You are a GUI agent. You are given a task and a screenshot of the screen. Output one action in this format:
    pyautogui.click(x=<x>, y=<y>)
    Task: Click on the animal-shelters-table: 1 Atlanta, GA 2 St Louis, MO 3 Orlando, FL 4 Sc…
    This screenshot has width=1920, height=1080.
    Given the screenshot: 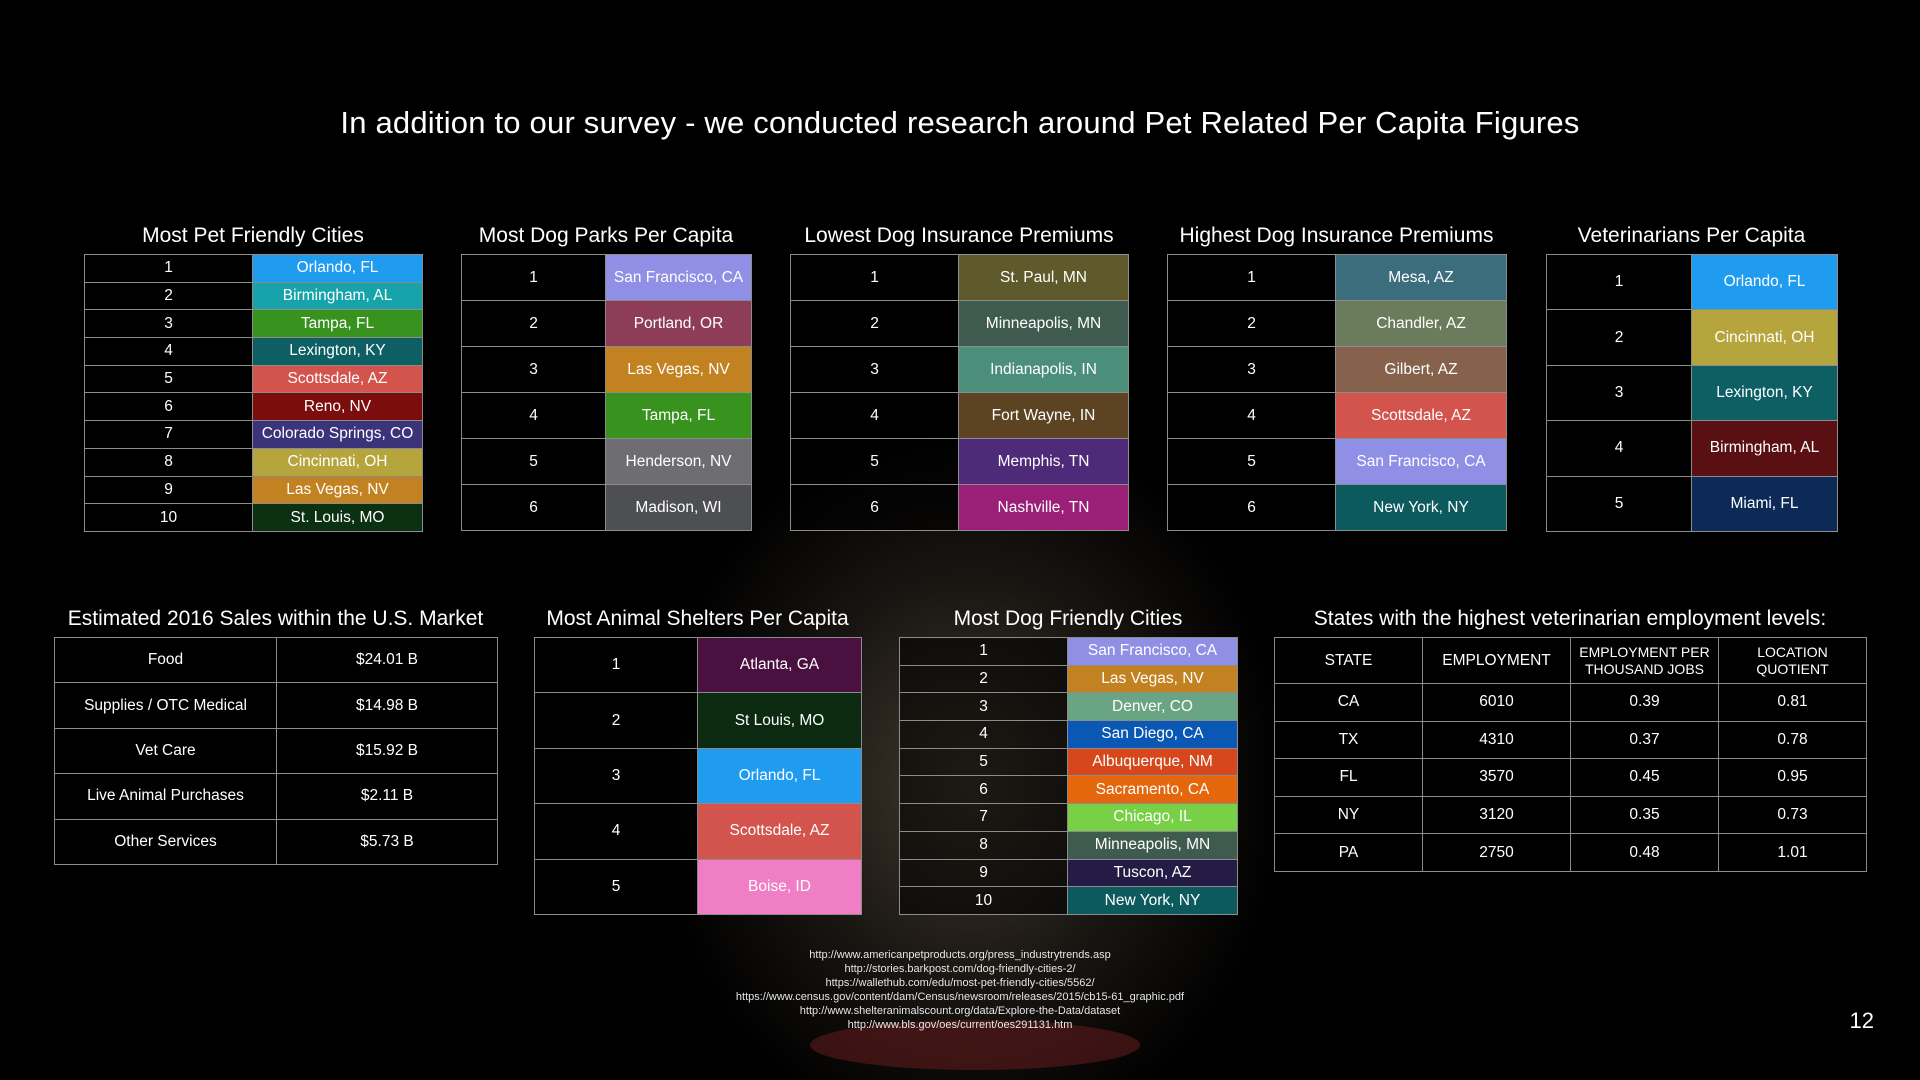 What is the action you would take?
    pyautogui.click(x=698, y=775)
    